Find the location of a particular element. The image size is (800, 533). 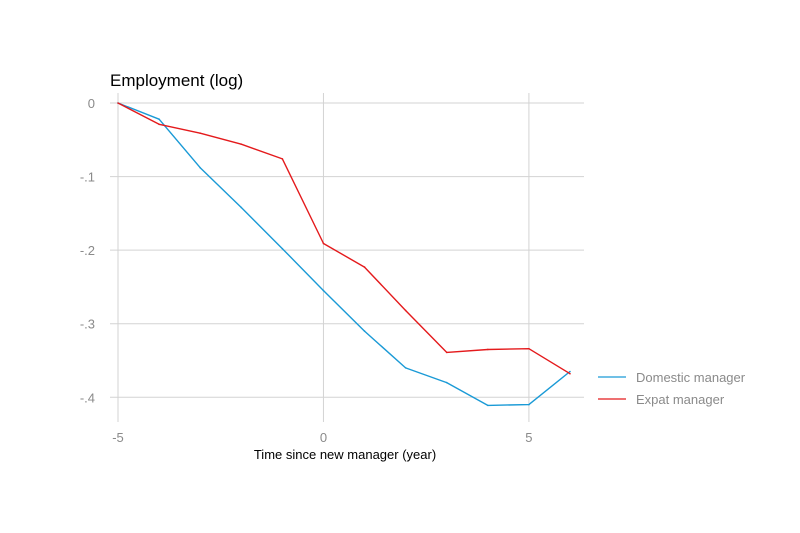

y-tick-label: -.4 is located at coordinates (87, 397).